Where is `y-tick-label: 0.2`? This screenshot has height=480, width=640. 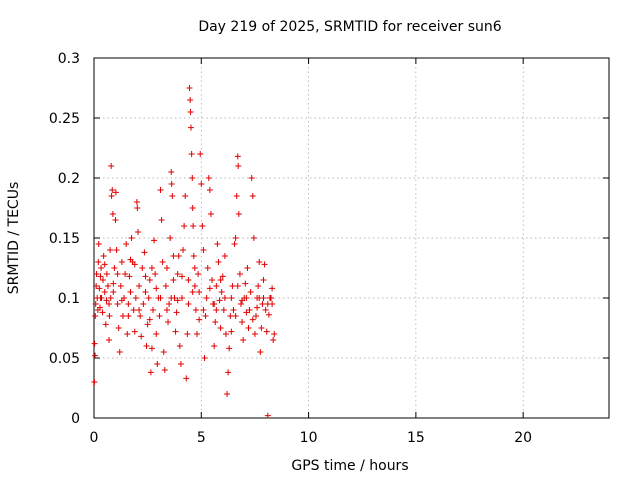 y-tick-label: 0.2 is located at coordinates (69, 179).